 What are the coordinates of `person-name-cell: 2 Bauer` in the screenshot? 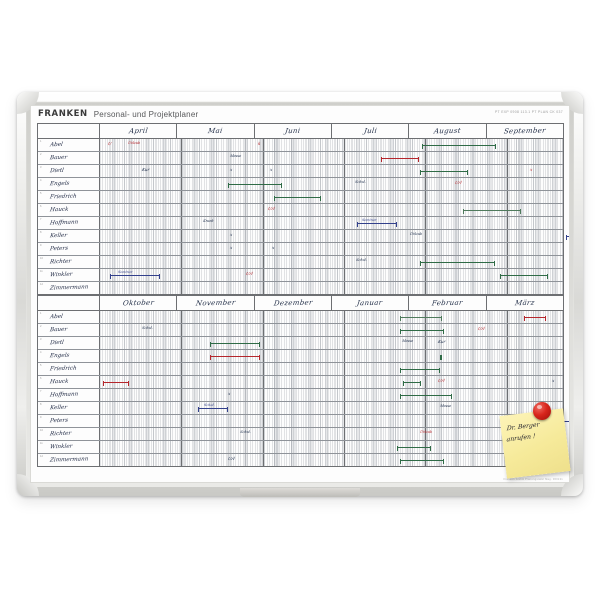 It's located at (69, 330).